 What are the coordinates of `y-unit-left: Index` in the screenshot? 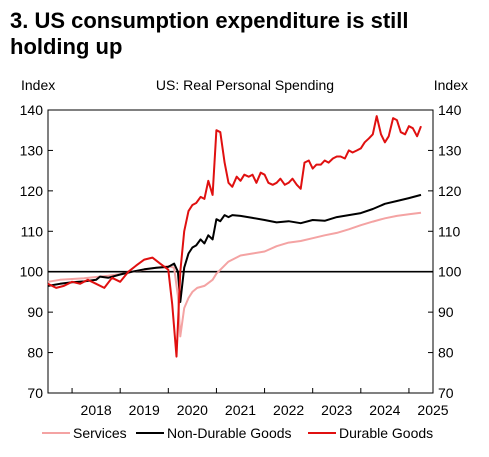 It's located at (38, 85).